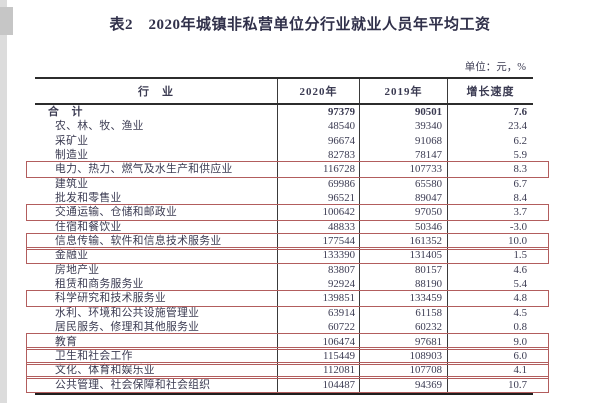  I want to click on header-growth: 增长速度, so click(490, 92).